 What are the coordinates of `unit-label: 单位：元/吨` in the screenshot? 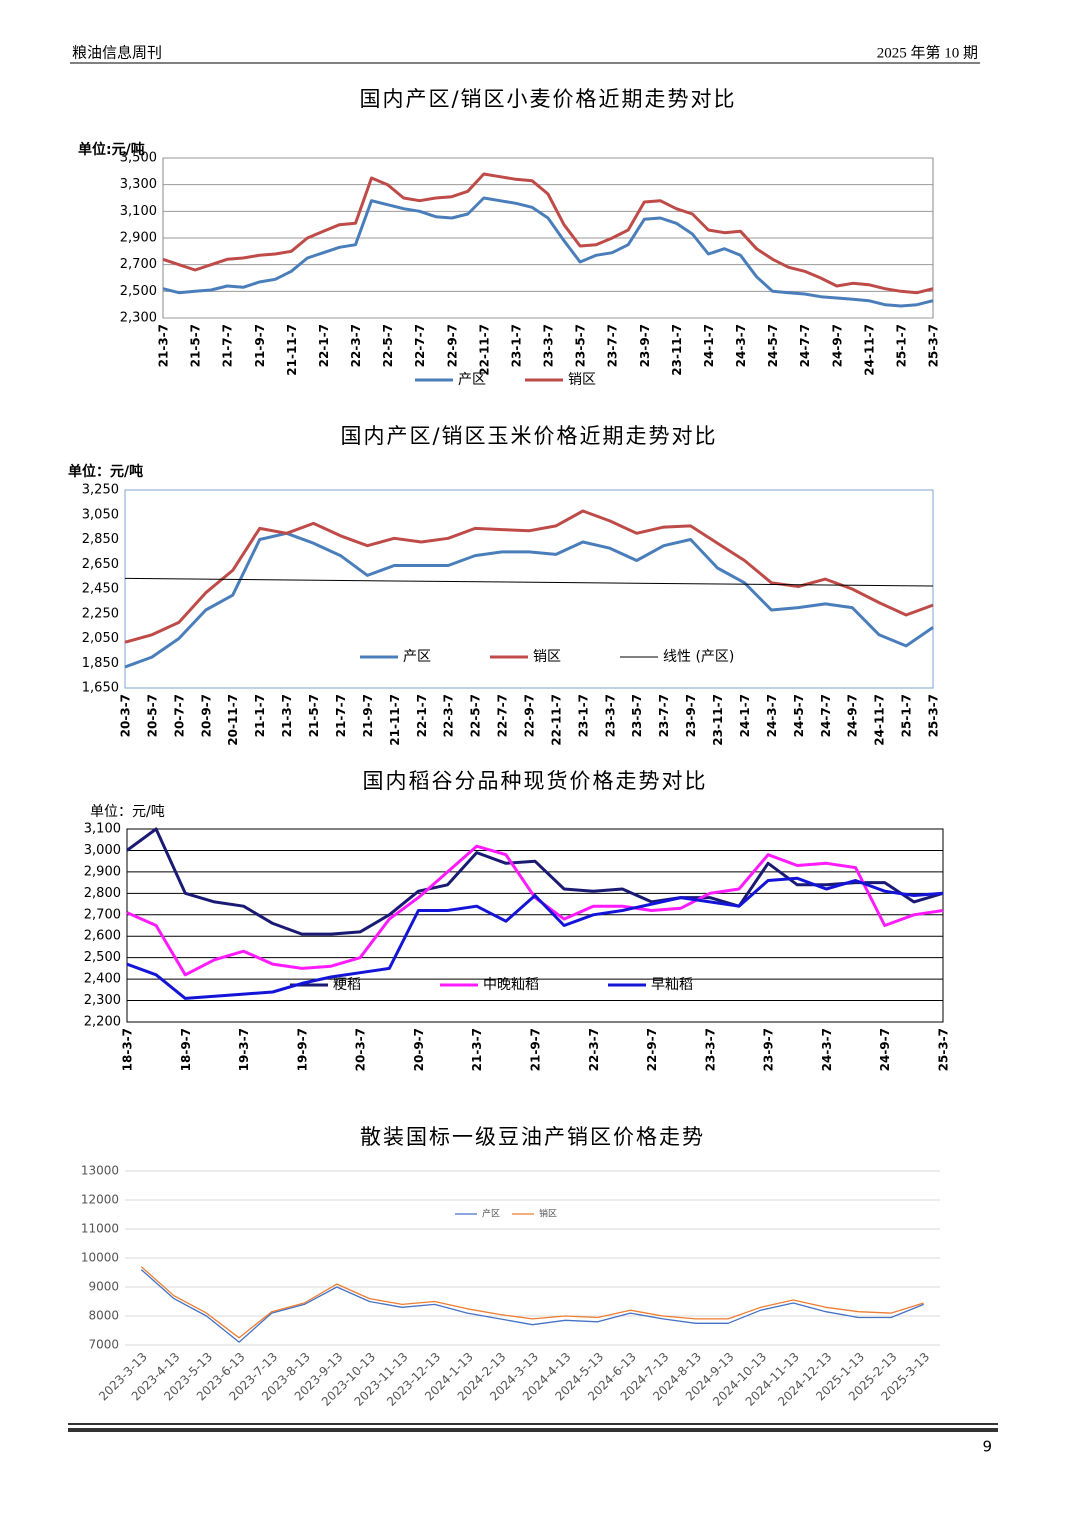 It's located at (105, 471).